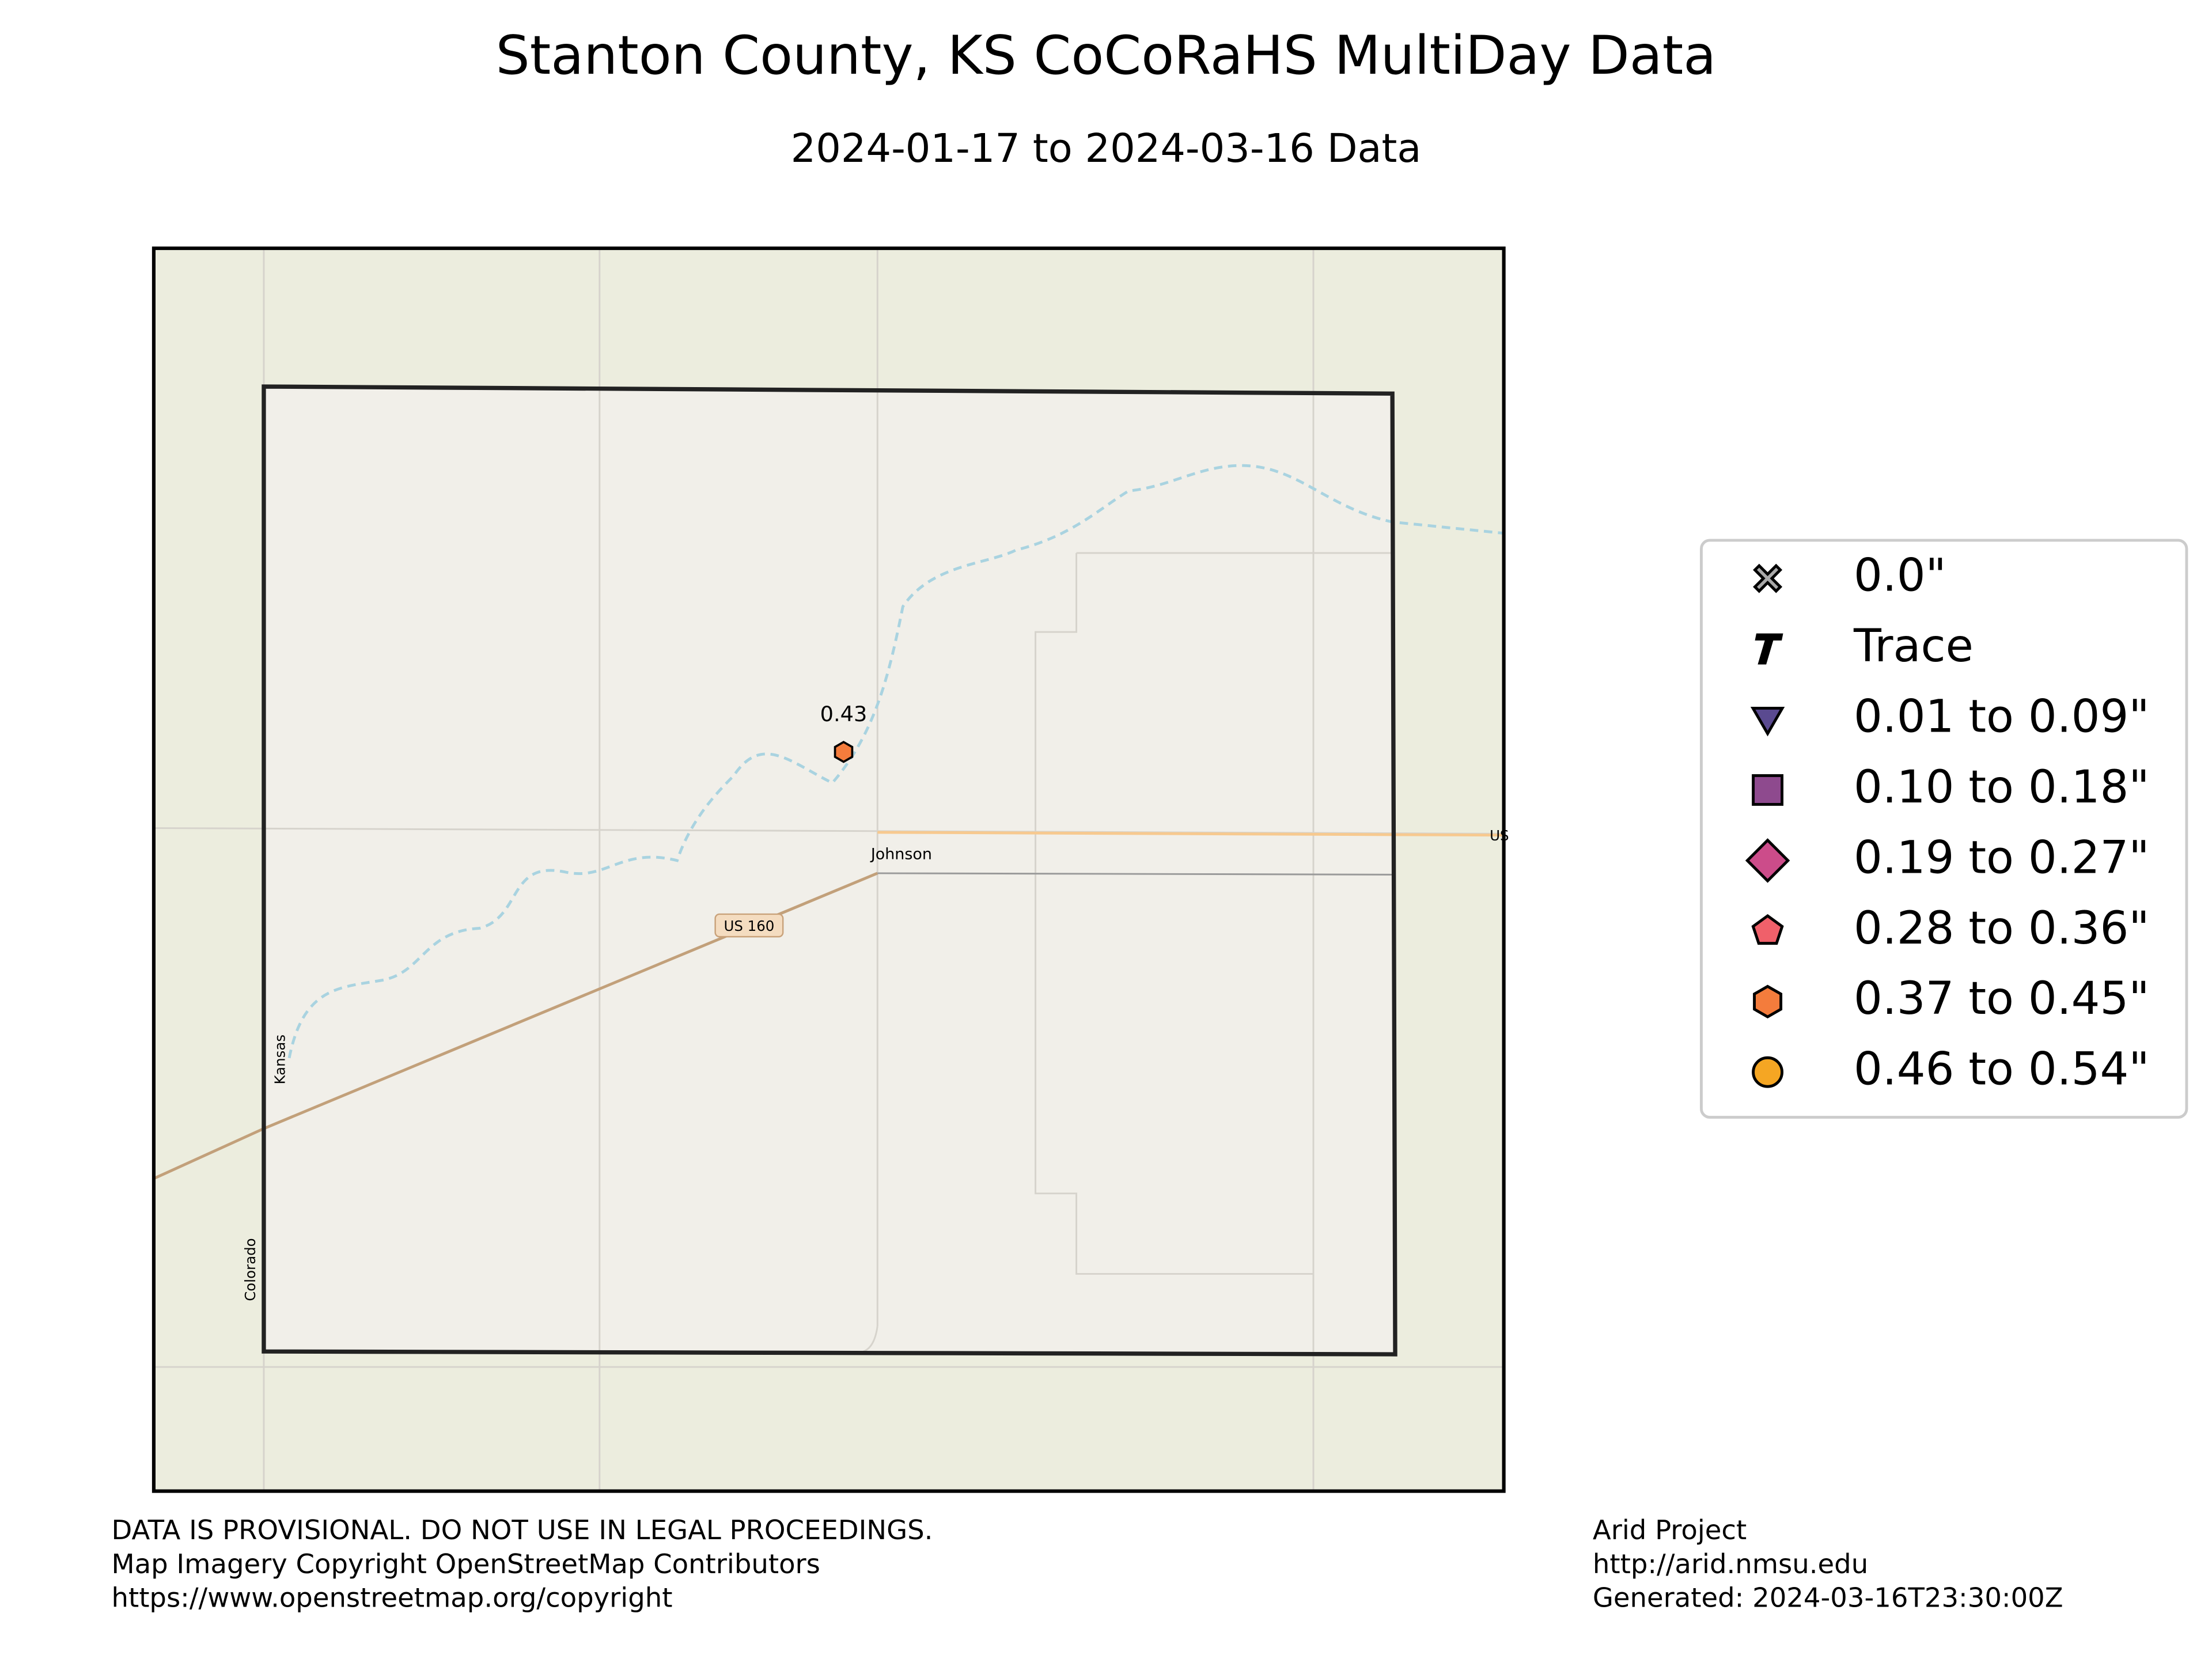 The width and height of the screenshot is (2212, 1659). What do you see at coordinates (1730, 1564) in the screenshot?
I see `footer-text: http://arid.nmsu.edu` at bounding box center [1730, 1564].